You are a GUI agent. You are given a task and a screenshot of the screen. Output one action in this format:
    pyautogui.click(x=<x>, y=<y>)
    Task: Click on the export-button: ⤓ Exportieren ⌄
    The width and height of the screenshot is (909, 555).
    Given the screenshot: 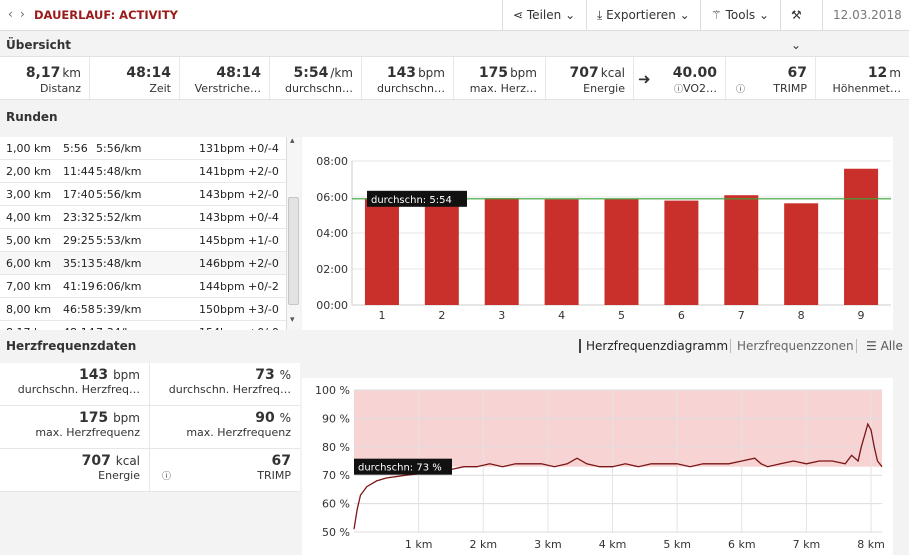 What is the action you would take?
    pyautogui.click(x=643, y=15)
    